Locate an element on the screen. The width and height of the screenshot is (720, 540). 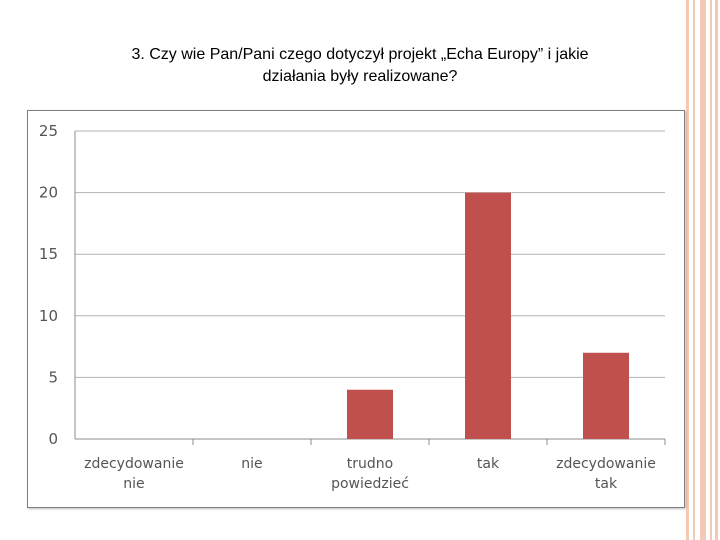
y-tick-label: 15 is located at coordinates (48, 254).